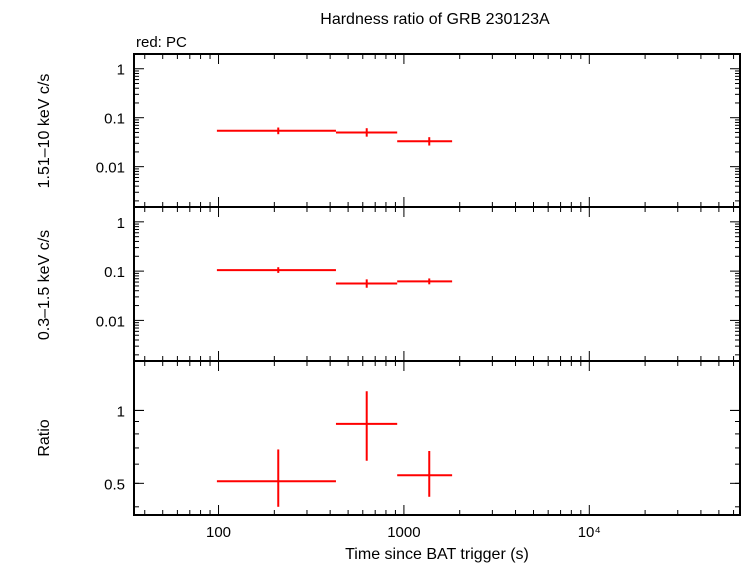  Describe the element at coordinates (437, 554) in the screenshot. I see `x-axis-label: Time since BAT trigger (s)` at that location.